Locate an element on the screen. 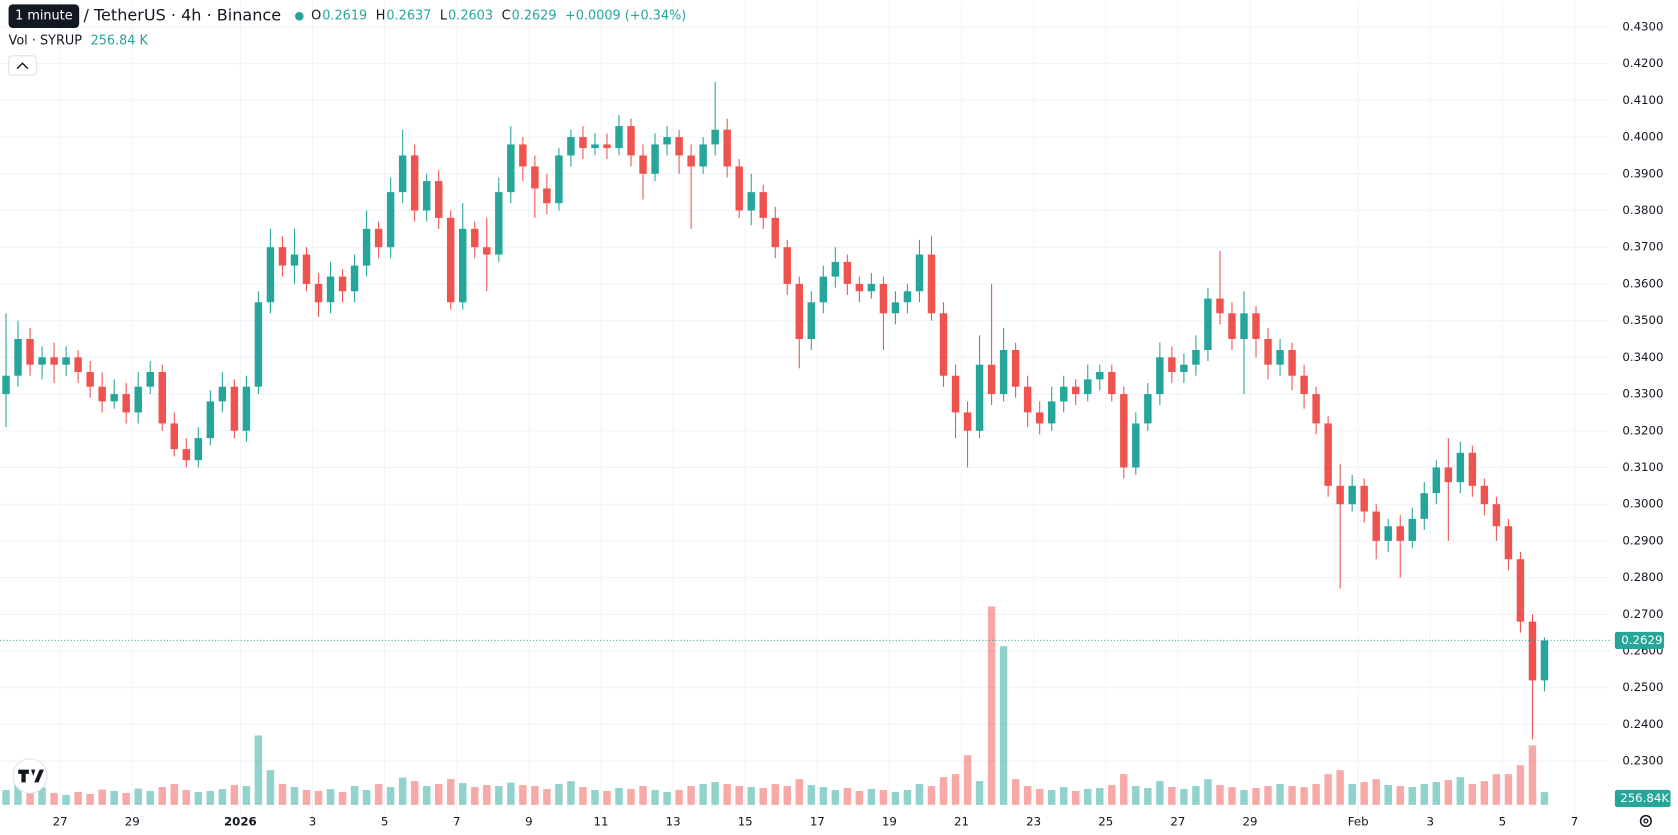 The width and height of the screenshot is (1678, 835). tooltip-text: 1 minute is located at coordinates (44, 16).